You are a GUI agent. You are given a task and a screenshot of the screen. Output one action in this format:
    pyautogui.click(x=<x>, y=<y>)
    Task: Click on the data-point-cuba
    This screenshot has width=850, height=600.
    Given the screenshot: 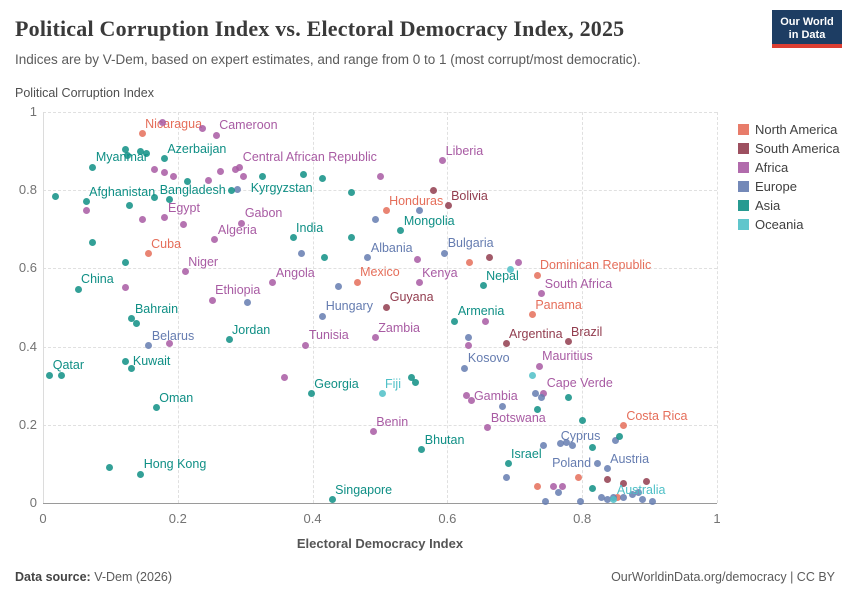 What is the action you would take?
    pyautogui.click(x=148, y=254)
    